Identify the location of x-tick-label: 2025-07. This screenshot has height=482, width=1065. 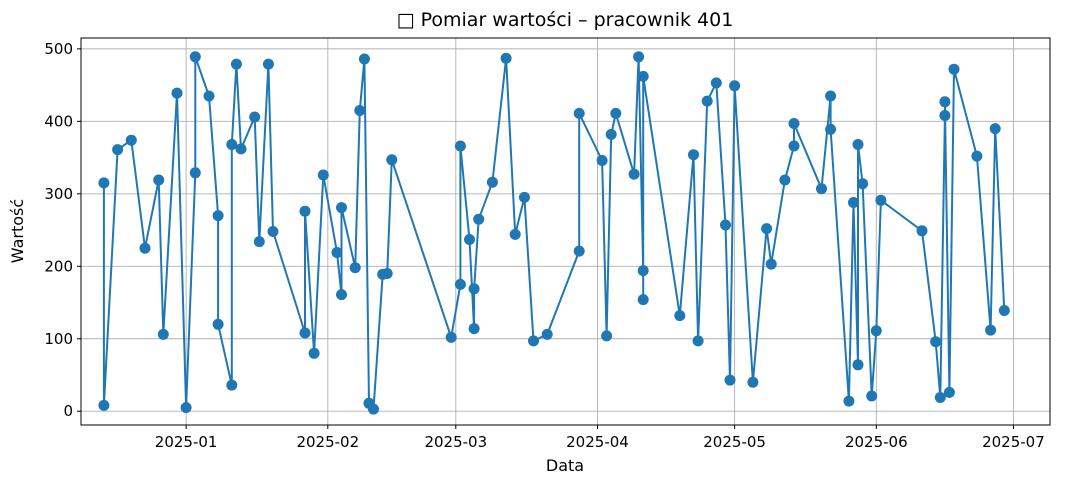
(1013, 442).